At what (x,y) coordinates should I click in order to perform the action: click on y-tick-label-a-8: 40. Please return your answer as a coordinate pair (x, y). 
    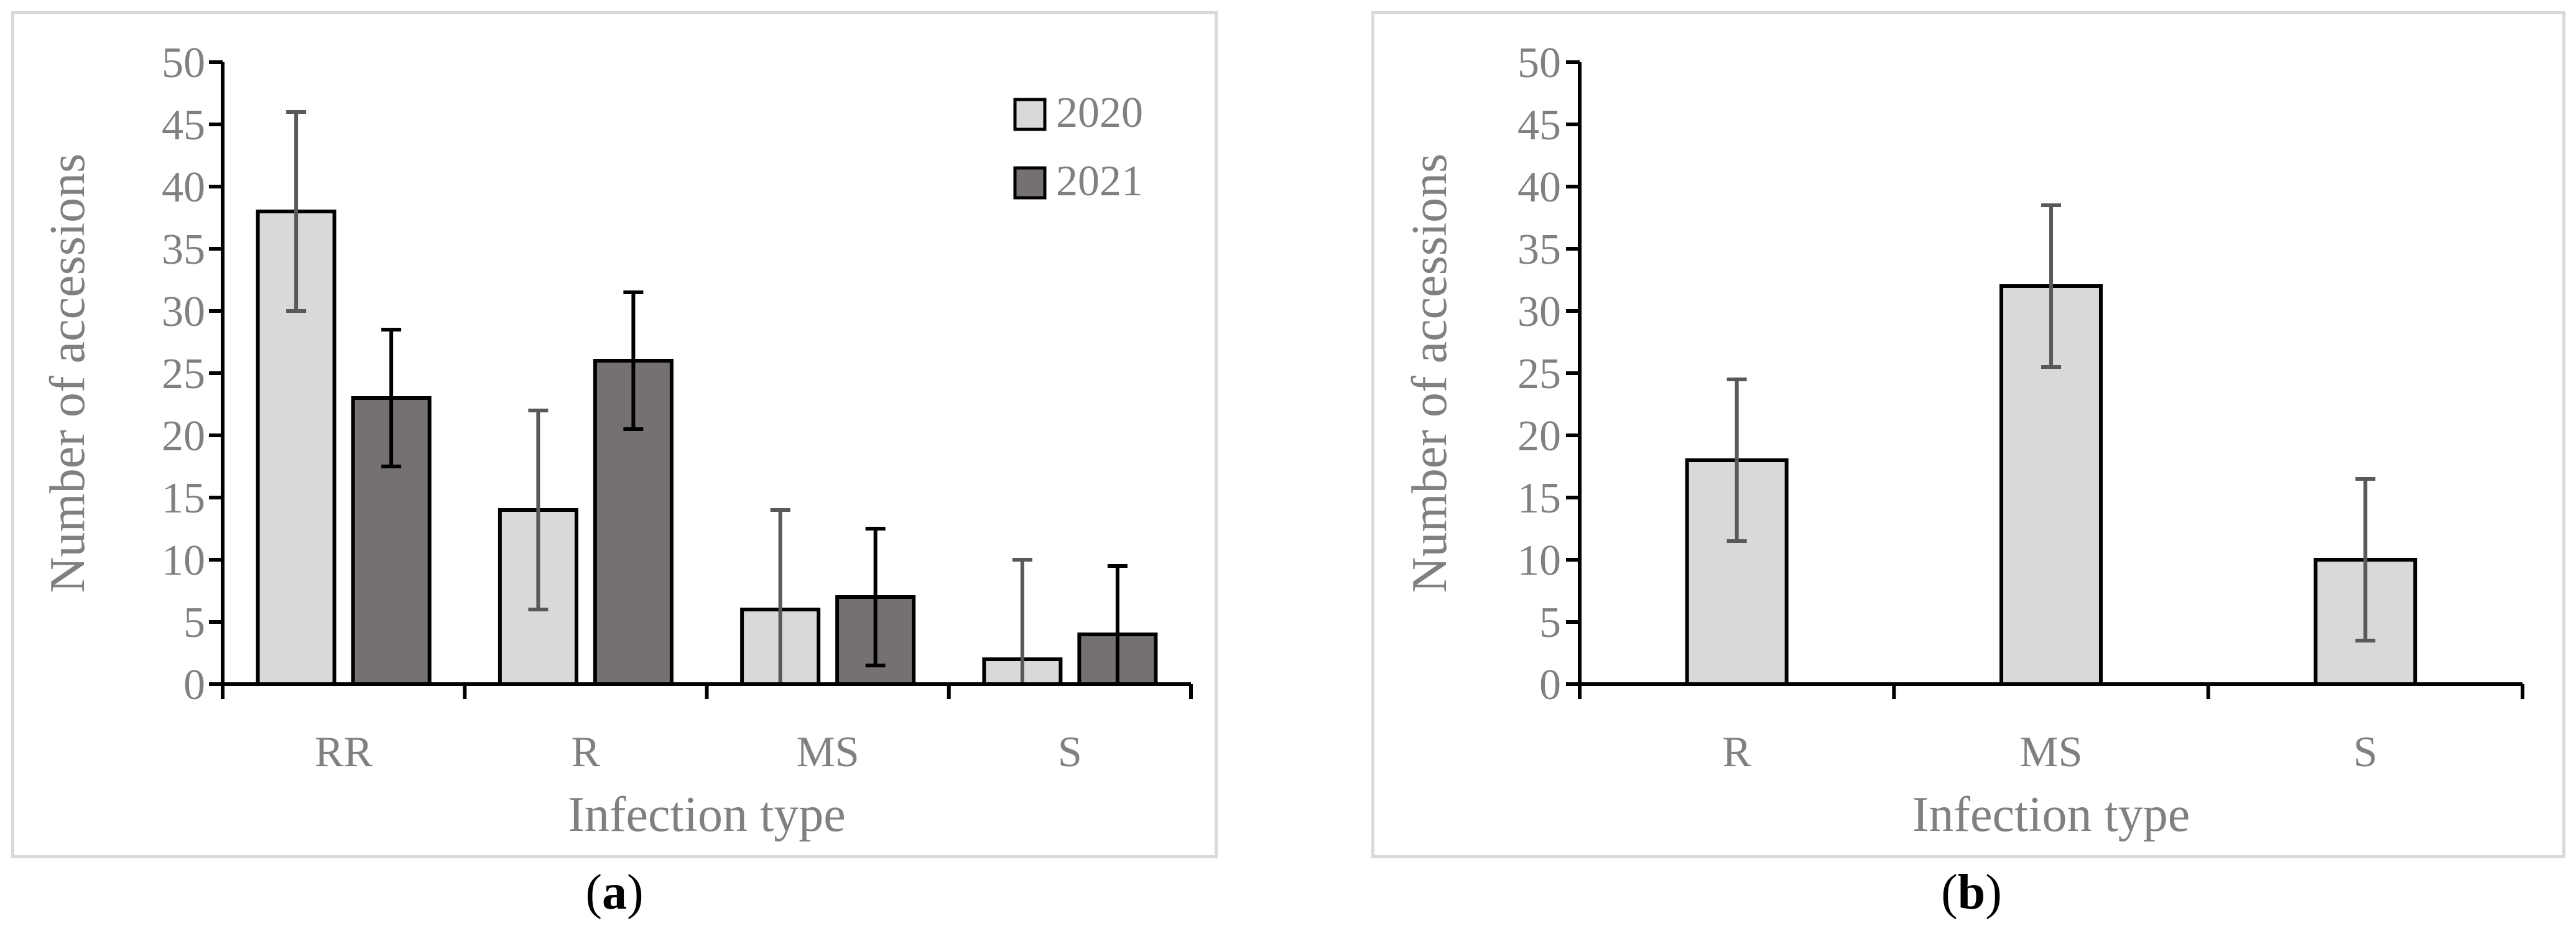
    Looking at the image, I should click on (184, 187).